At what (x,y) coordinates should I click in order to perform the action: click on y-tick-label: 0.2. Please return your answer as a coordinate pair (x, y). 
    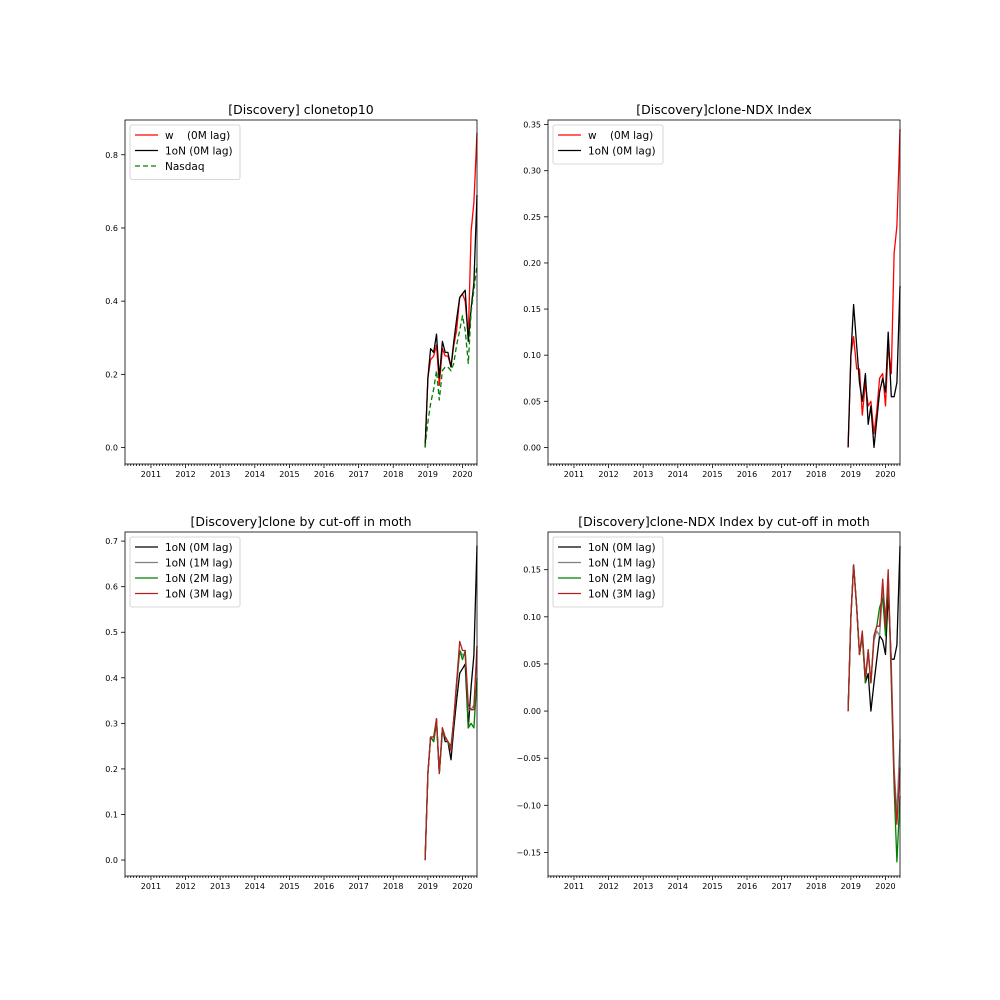
    Looking at the image, I should click on (111, 769).